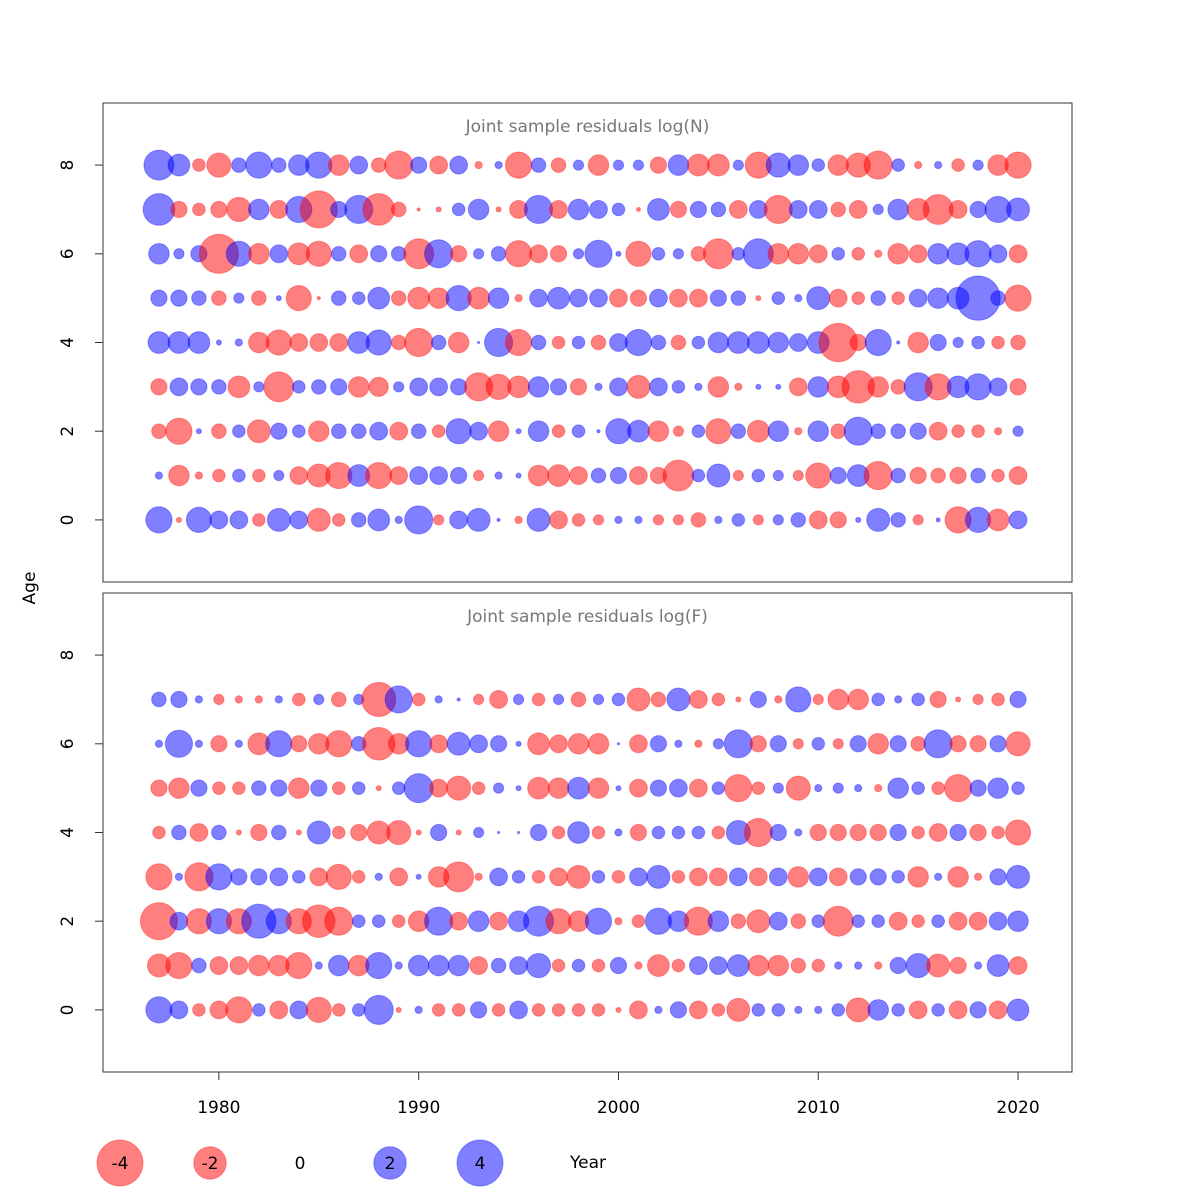  Describe the element at coordinates (618, 1108) in the screenshot. I see `x-tick-label: 2000` at that location.